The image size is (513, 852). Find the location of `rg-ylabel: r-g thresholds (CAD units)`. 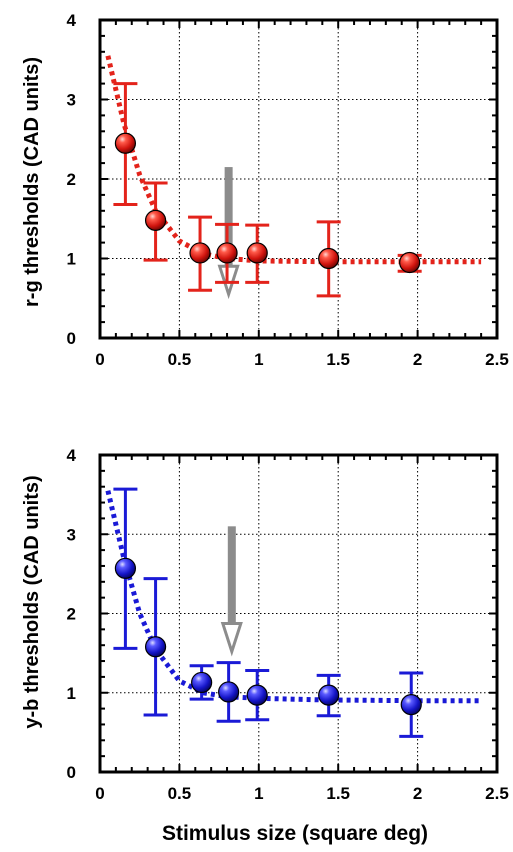

rg-ylabel: r-g thresholds (CAD units) is located at coordinates (32, 182).